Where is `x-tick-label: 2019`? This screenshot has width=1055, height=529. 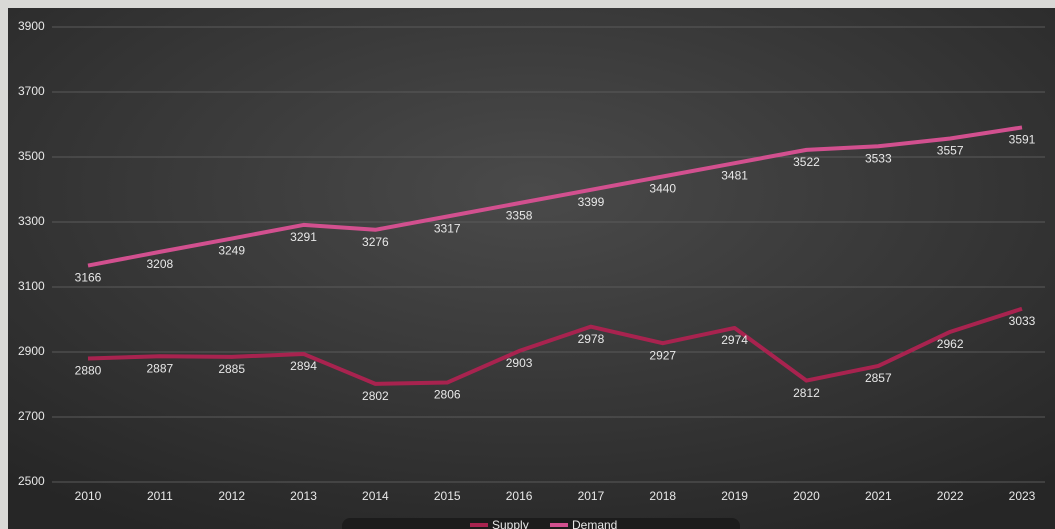 x-tick-label: 2019 is located at coordinates (734, 496).